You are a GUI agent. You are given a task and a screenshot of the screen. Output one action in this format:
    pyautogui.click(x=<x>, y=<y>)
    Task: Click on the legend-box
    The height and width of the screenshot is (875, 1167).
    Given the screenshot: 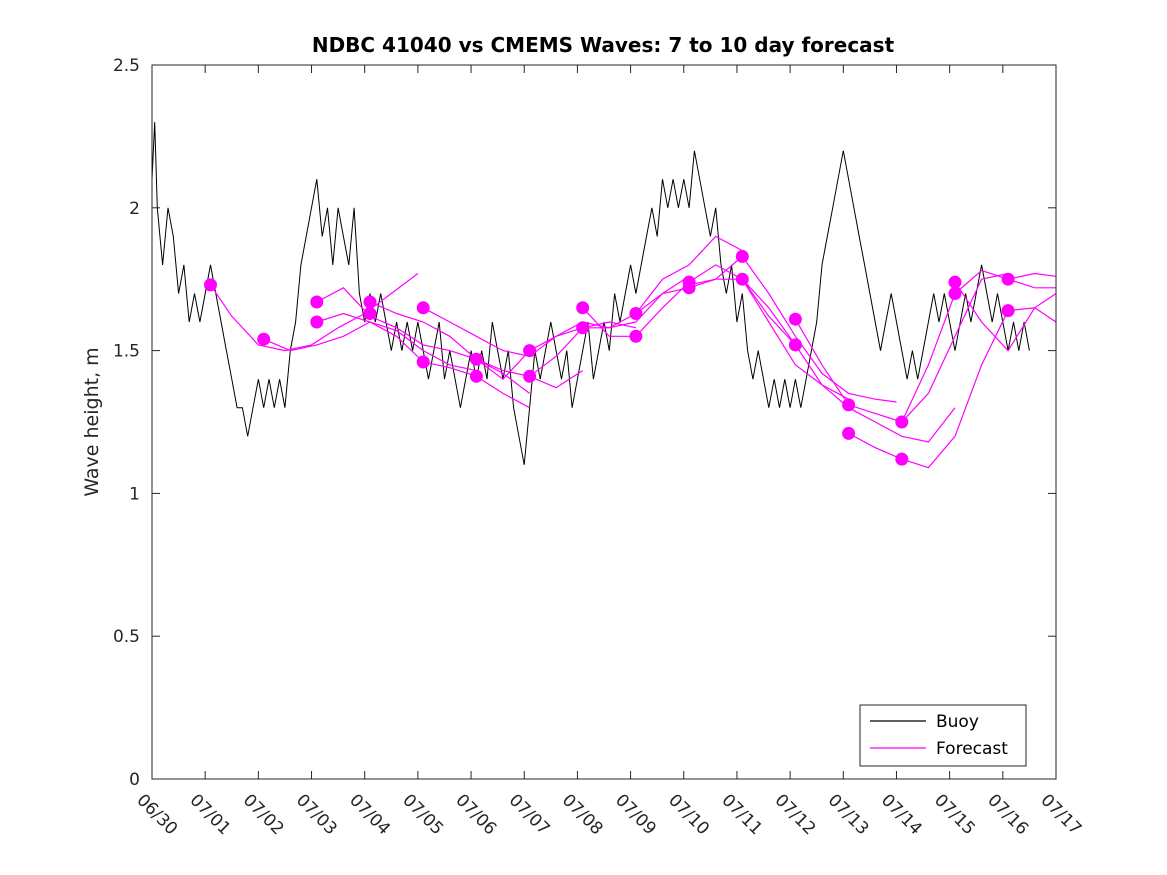 What is the action you would take?
    pyautogui.click(x=943, y=735)
    